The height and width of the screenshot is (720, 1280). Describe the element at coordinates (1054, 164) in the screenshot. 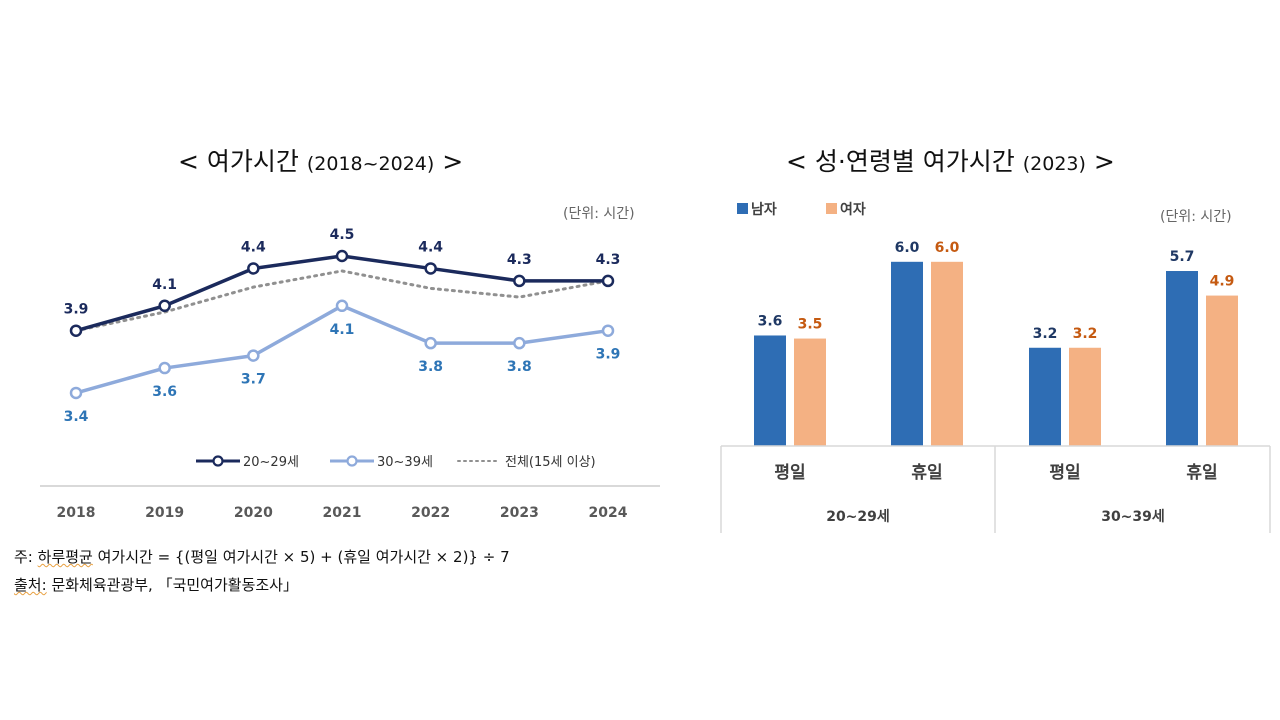

I see `bar-chart-title-years: (2023)` at that location.